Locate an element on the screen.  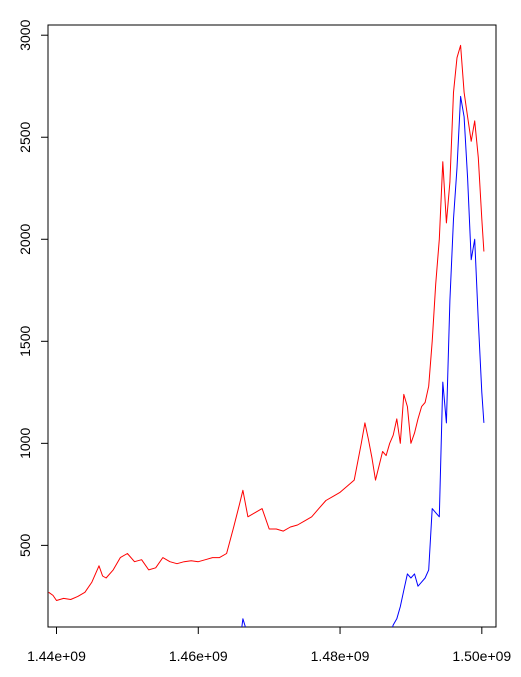
y-tick-label: 2500 is located at coordinates (25, 136).